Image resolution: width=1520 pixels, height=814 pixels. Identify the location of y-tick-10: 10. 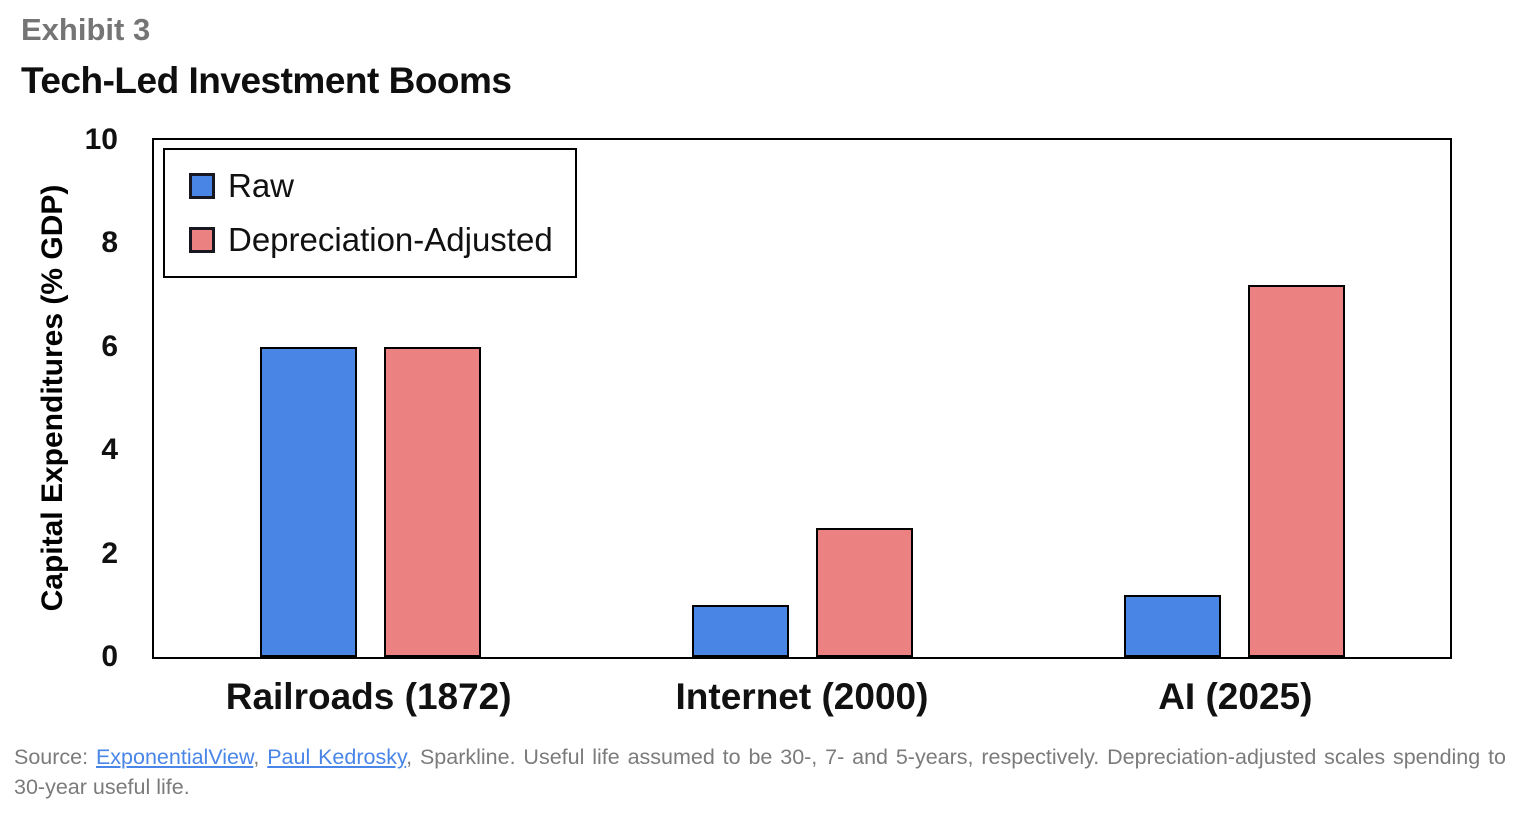
(101, 139).